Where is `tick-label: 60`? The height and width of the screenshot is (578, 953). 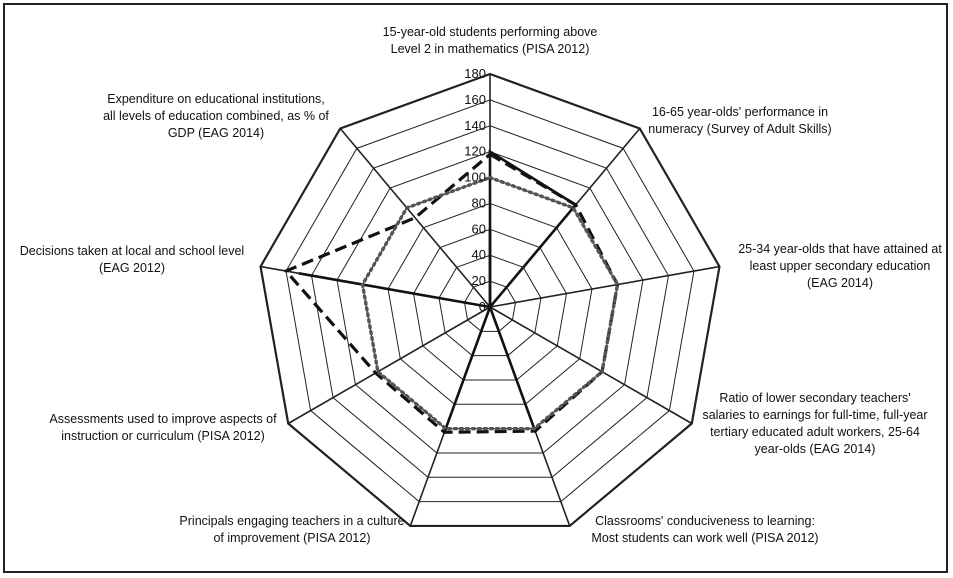 tick-label: 60 is located at coordinates (479, 228).